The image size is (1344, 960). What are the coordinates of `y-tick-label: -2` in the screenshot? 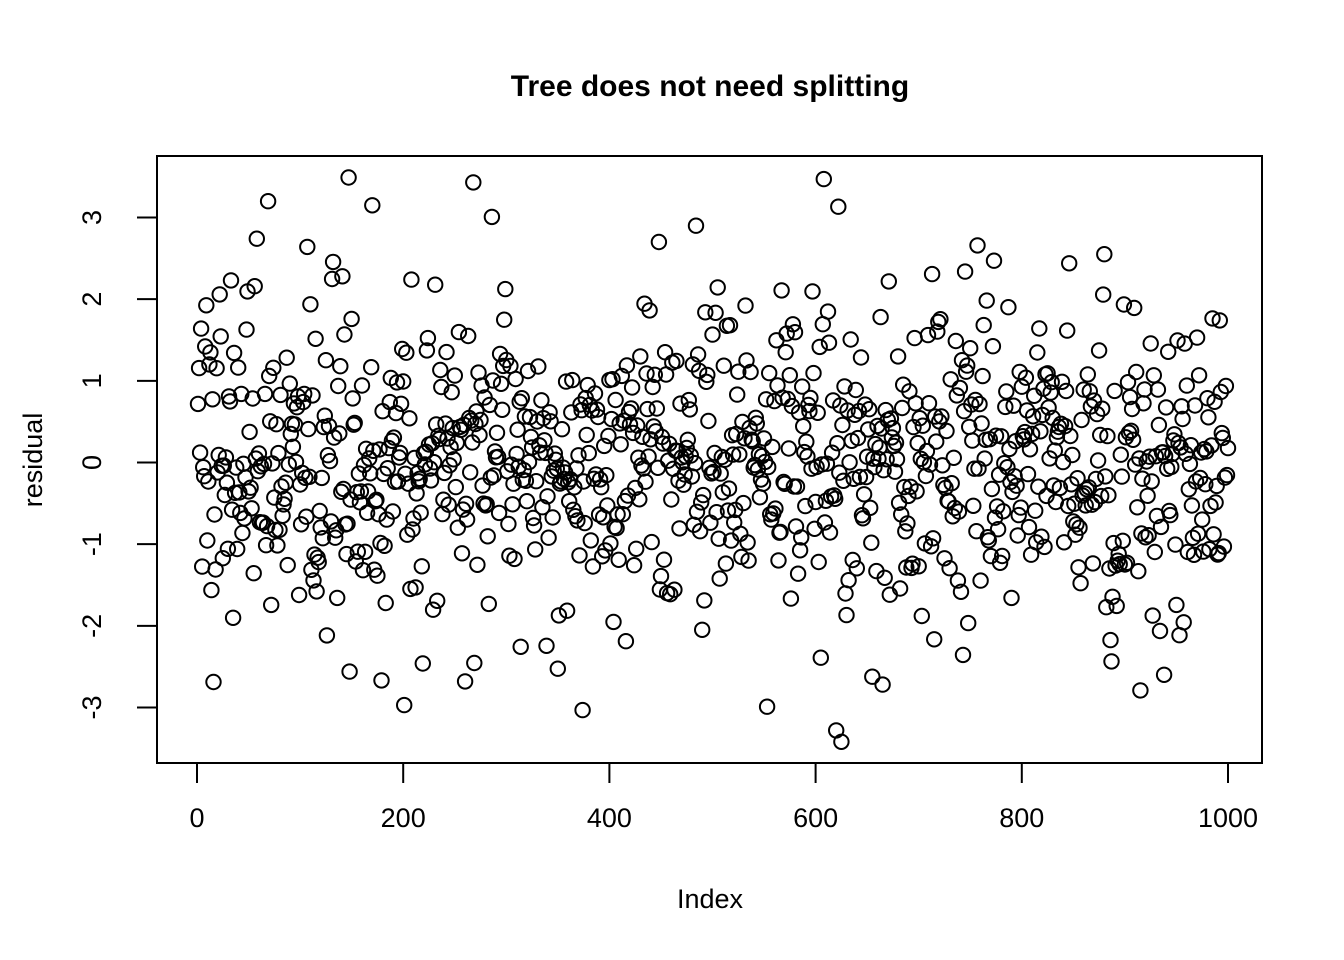 It's located at (92, 626).